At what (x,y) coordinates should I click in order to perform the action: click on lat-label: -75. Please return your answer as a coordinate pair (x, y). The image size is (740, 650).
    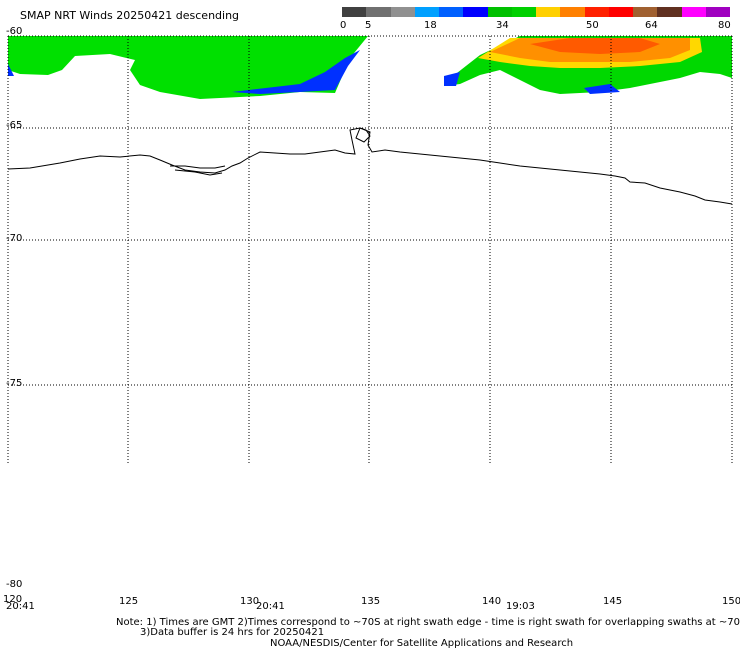
    Looking at the image, I should click on (14, 383).